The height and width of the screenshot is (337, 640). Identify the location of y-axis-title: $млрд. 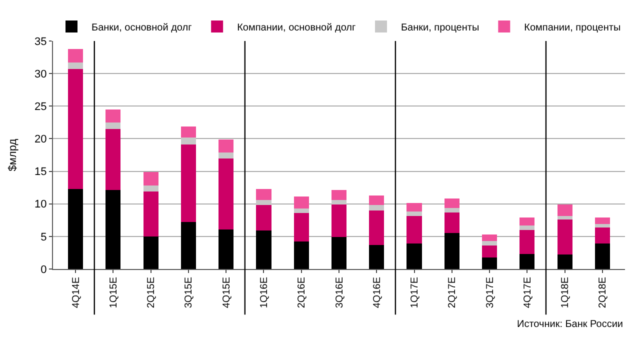
(13, 155).